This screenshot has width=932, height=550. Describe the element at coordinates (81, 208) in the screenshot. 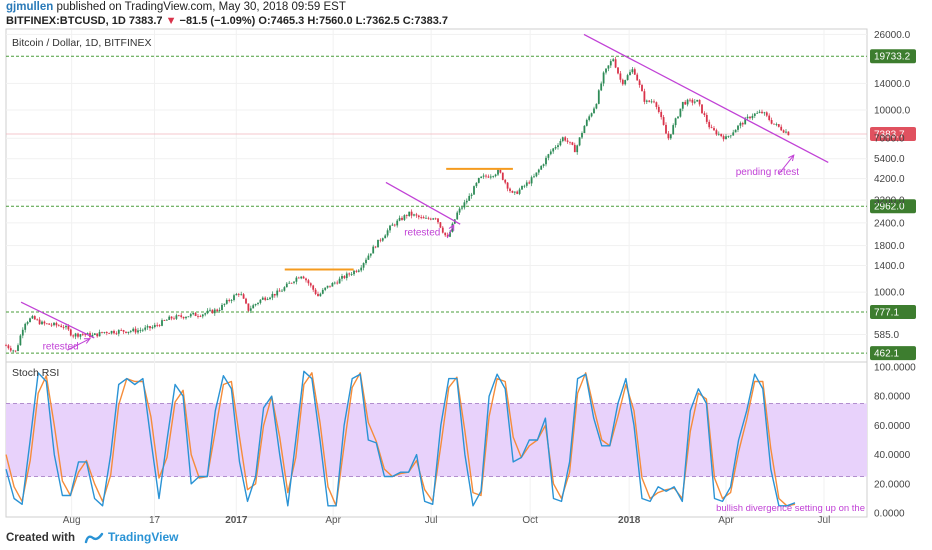

I see `pane-titles: Bitcoin / Dollar, 1D, BITFINEX Stoch RSI` at that location.